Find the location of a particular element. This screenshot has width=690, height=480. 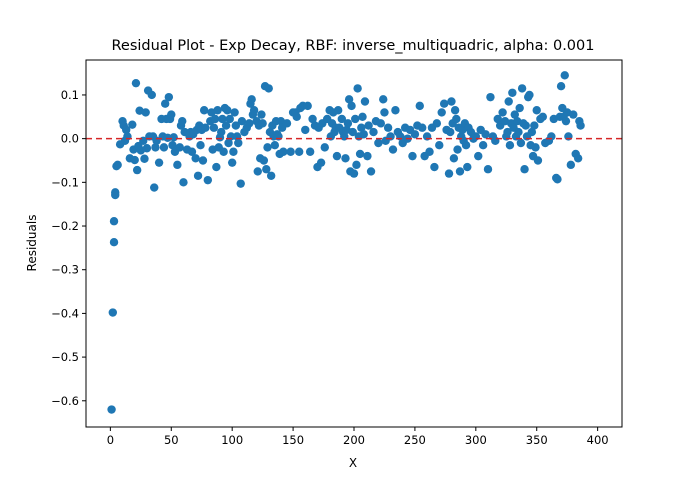

y-tick-label-1: −0.5 is located at coordinates (65, 357).